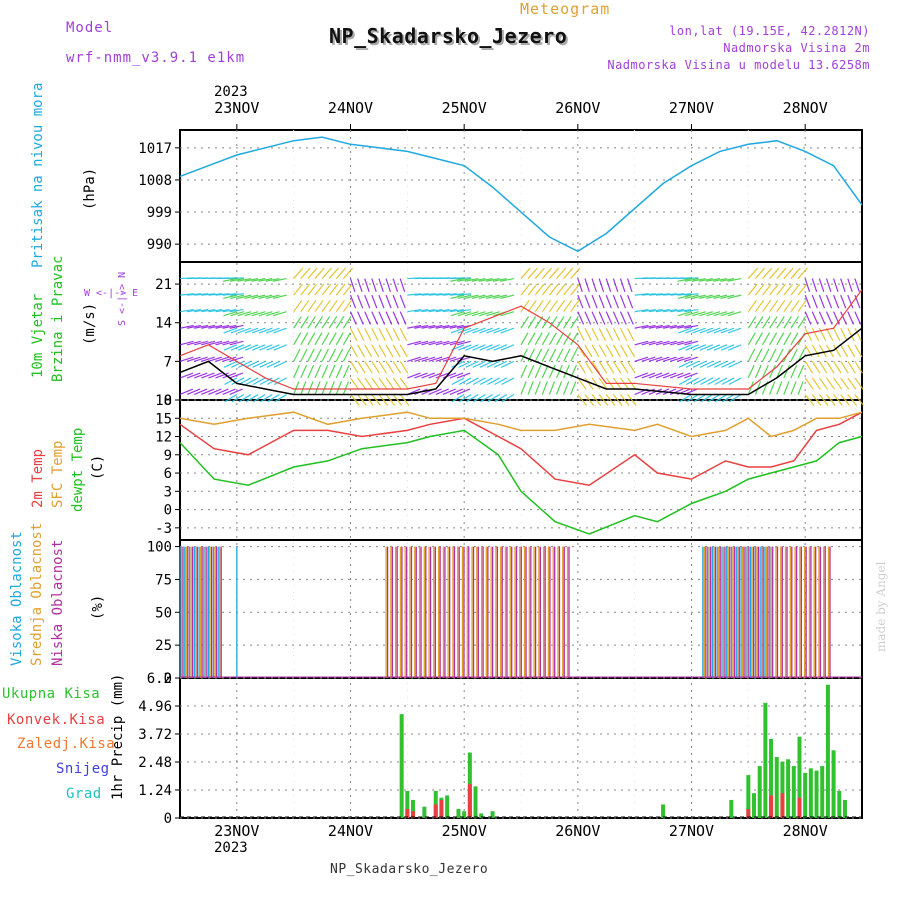  I want to click on panel-frame-temp, so click(521, 470).